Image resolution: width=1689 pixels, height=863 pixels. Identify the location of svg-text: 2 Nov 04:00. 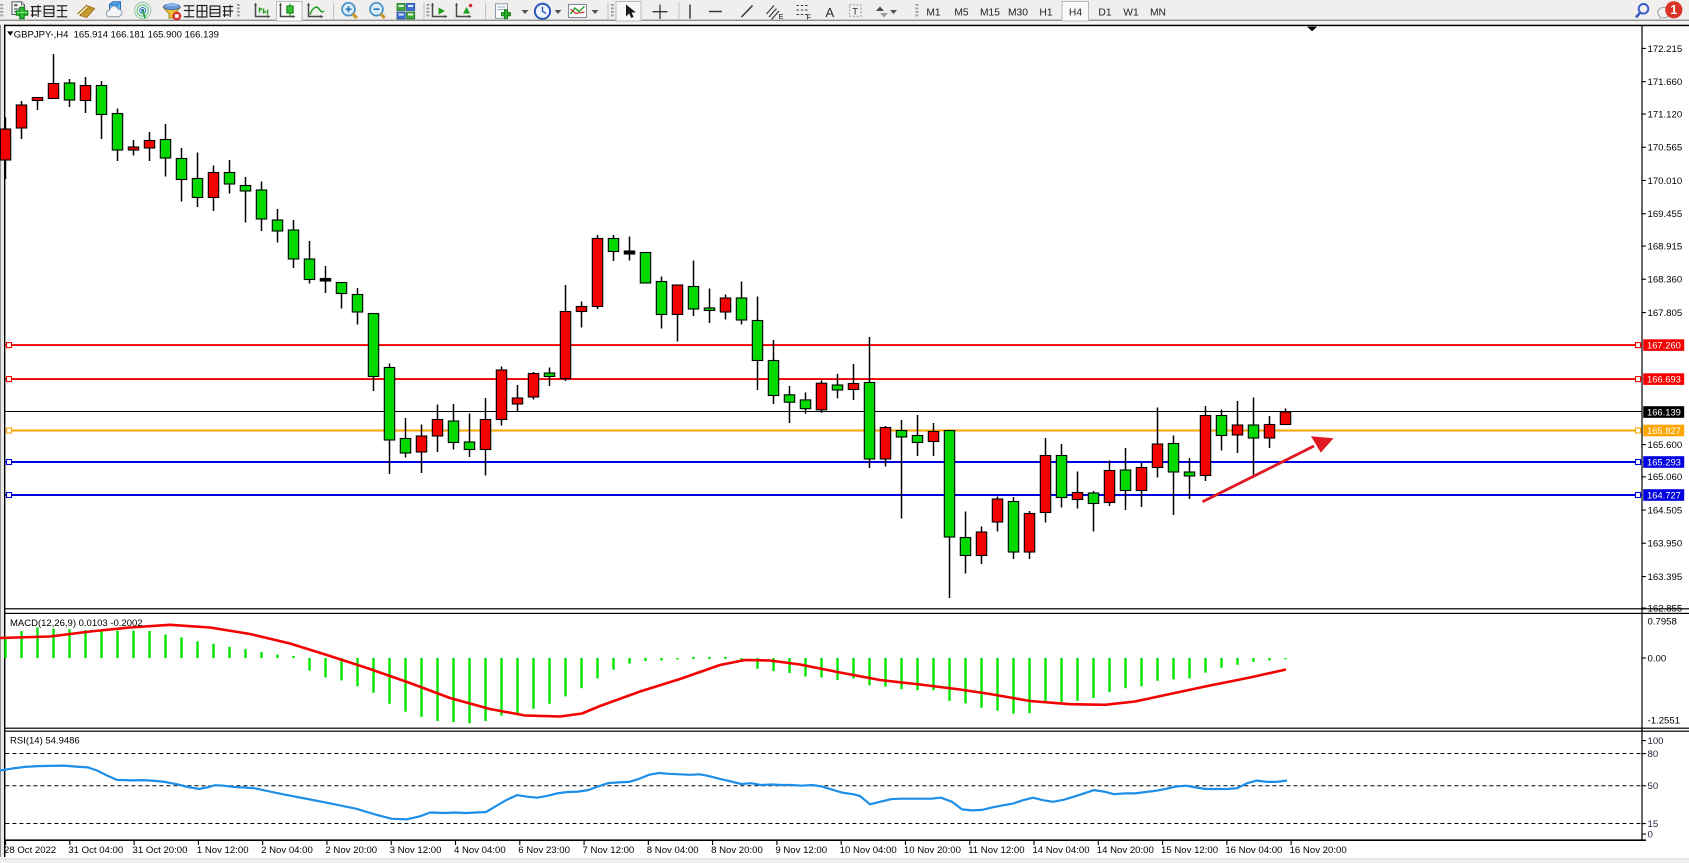
(287, 850).